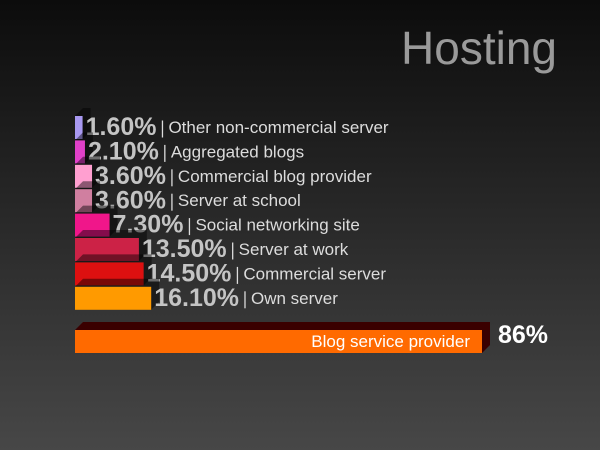  Describe the element at coordinates (277, 225) in the screenshot. I see `category-label: Social networking site` at that location.